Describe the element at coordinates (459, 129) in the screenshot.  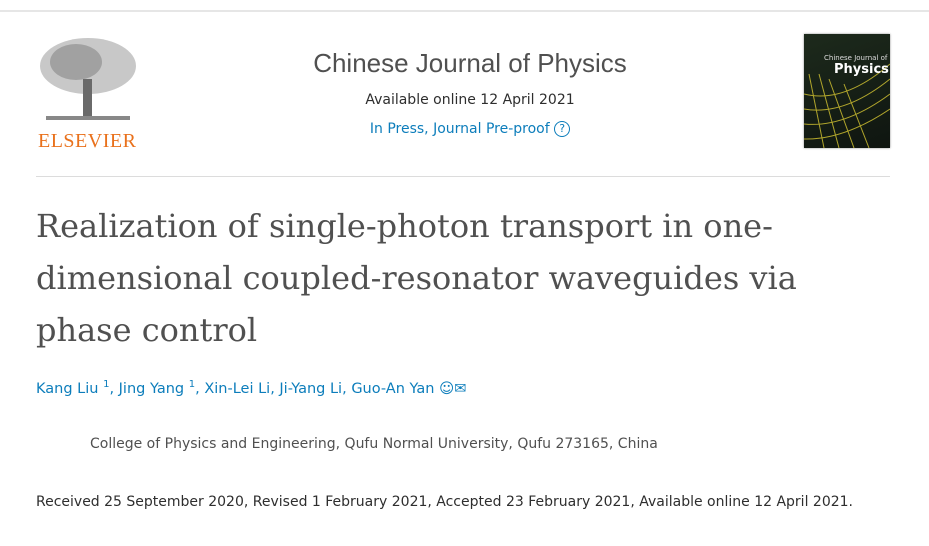
I see `status-link: In Press, Journal Pre-proof` at that location.